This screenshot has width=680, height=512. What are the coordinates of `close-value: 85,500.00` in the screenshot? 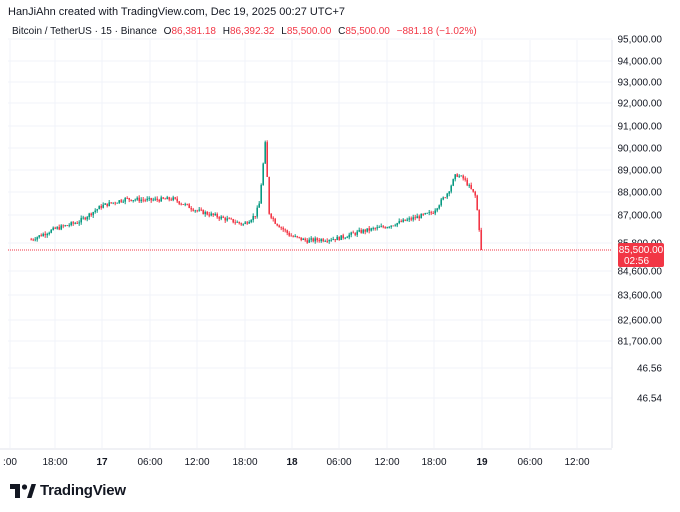 It's located at (367, 31).